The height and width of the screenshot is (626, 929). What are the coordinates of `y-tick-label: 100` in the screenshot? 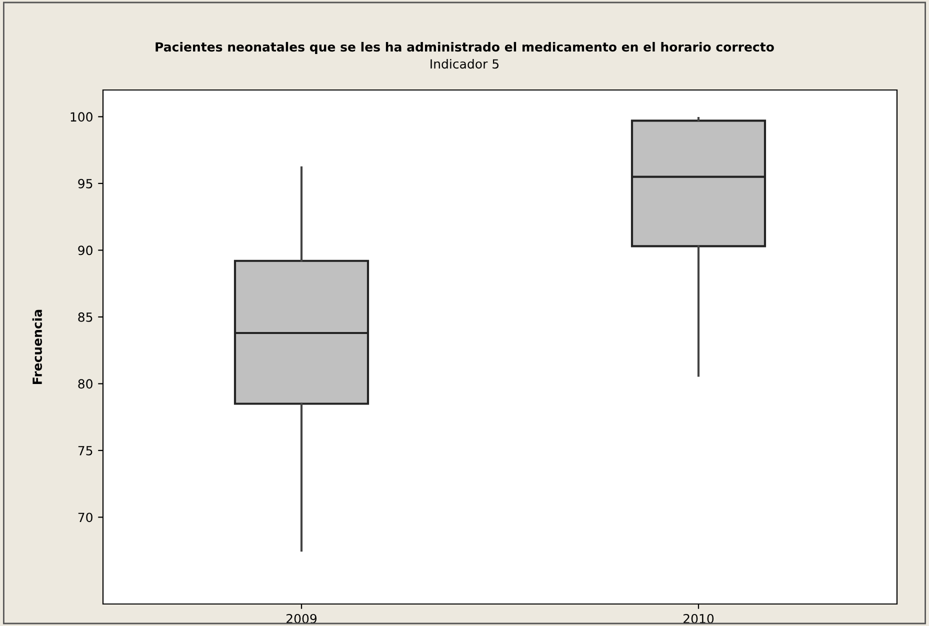 It's located at (81, 117).